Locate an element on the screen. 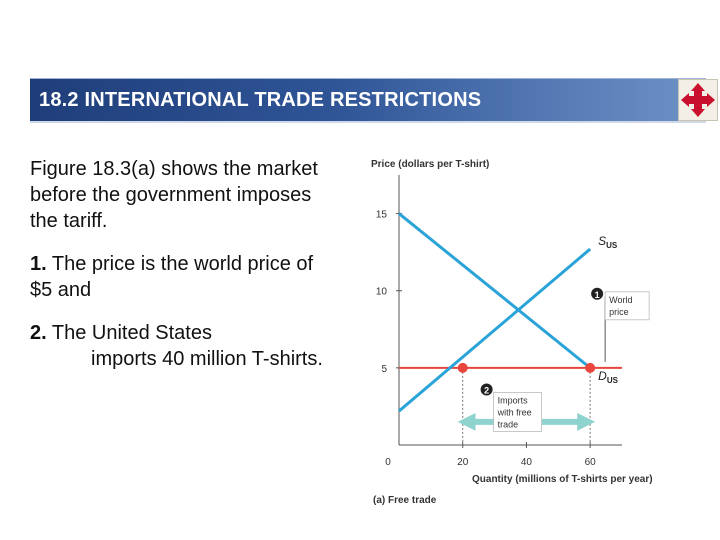  x-axis-label: Quantity (millions of T-shirts per year) is located at coordinates (562, 479).